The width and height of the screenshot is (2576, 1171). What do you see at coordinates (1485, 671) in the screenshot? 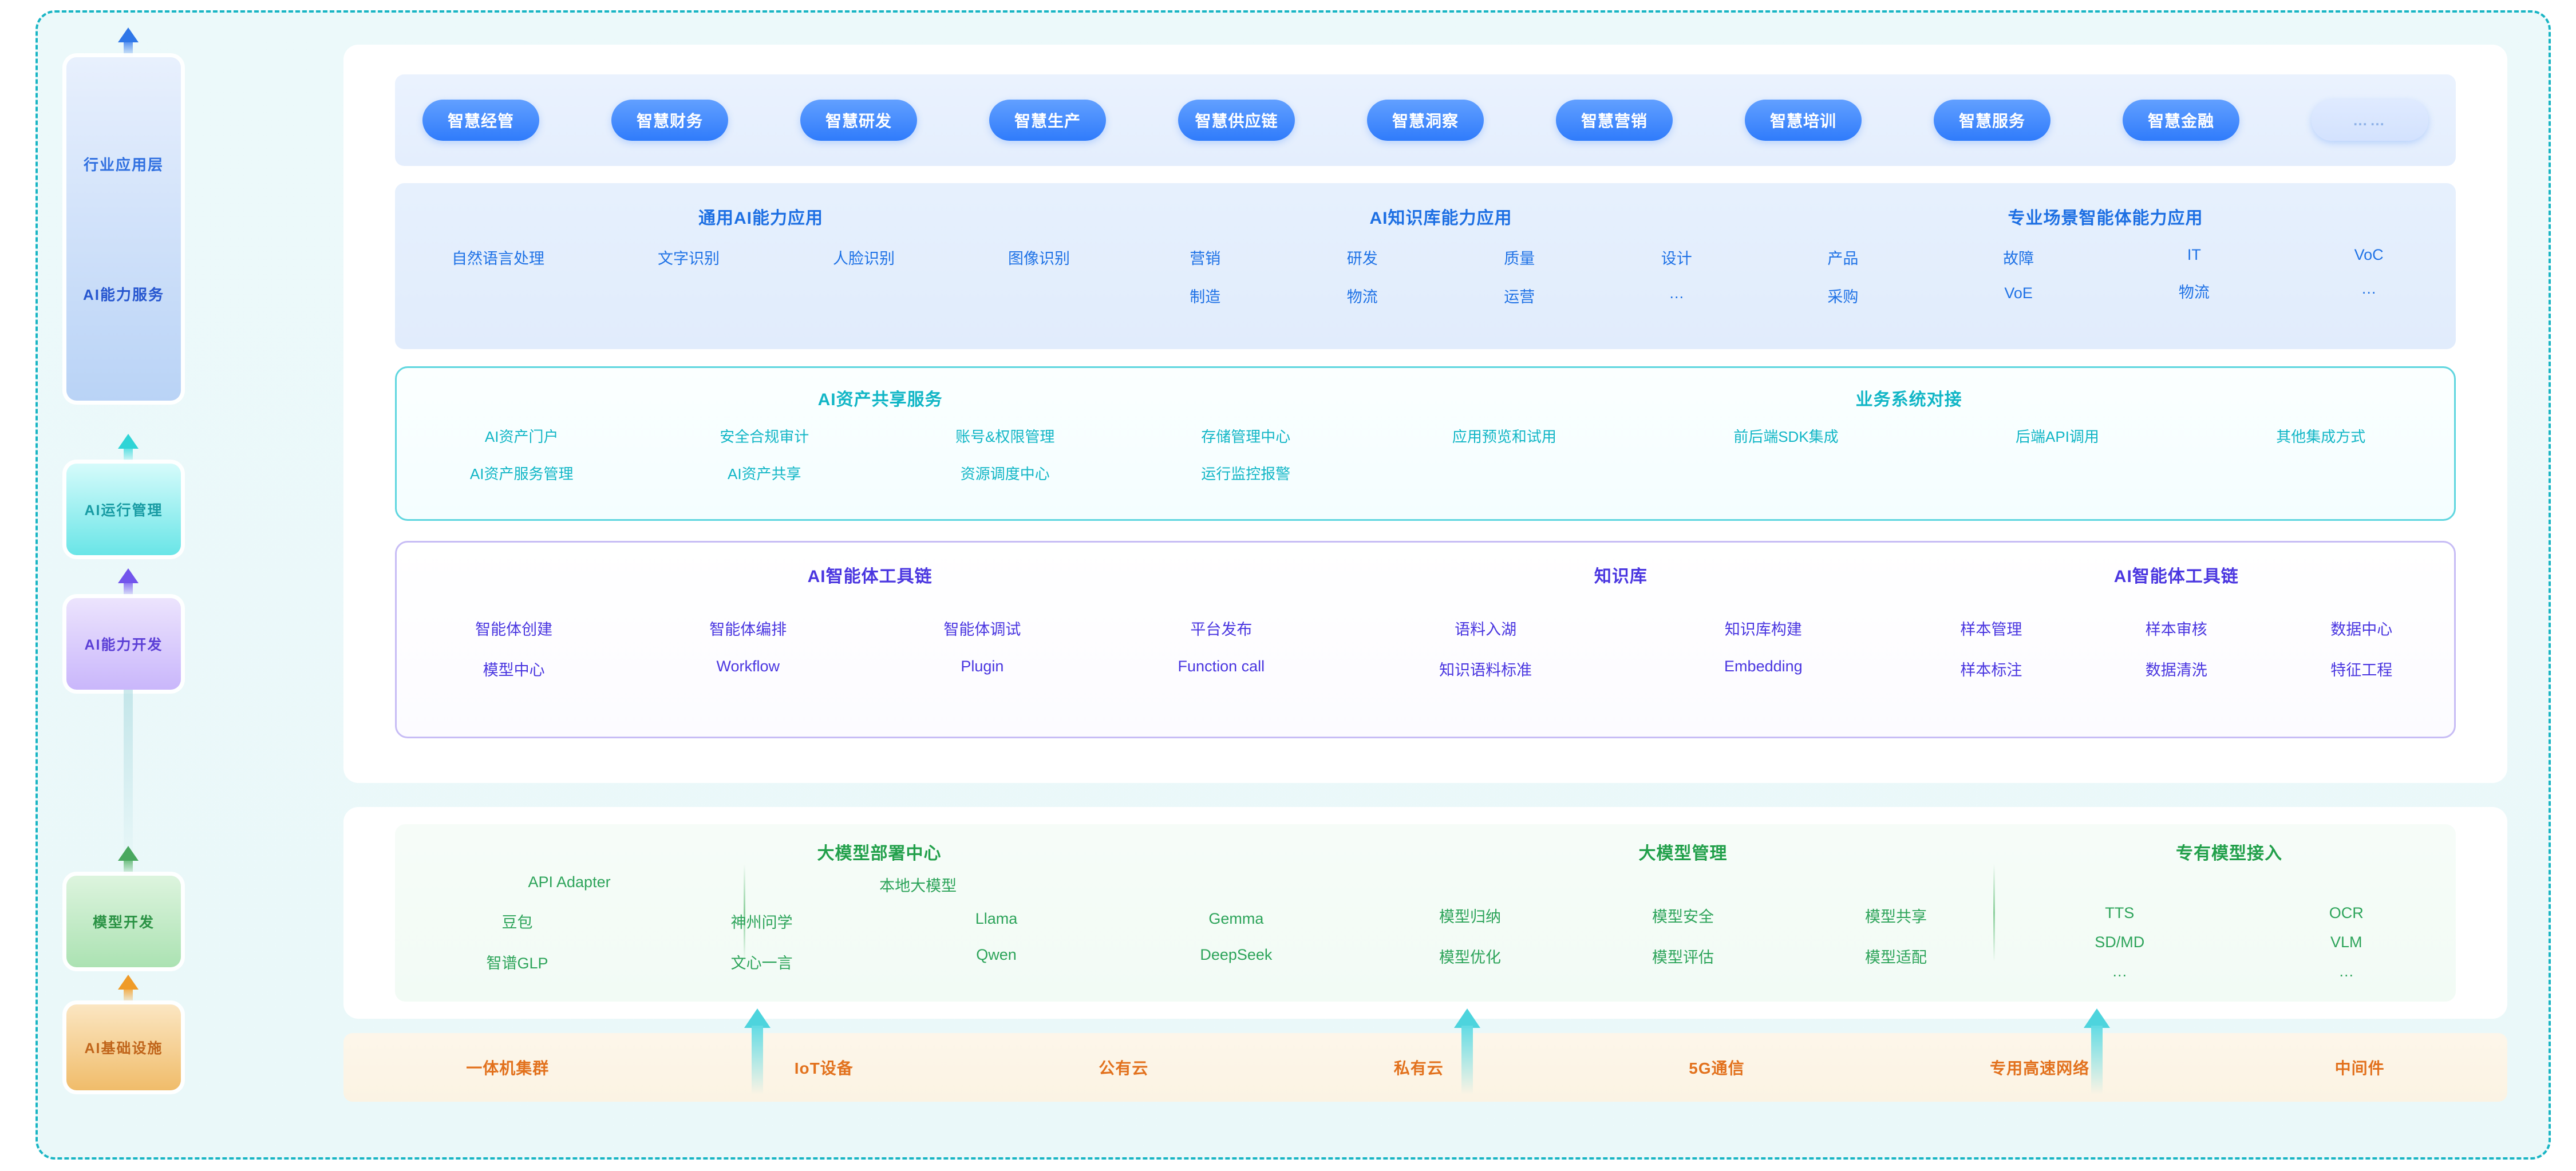
I see `toolchain-cell-1-0-1: 知识语料标准` at bounding box center [1485, 671].